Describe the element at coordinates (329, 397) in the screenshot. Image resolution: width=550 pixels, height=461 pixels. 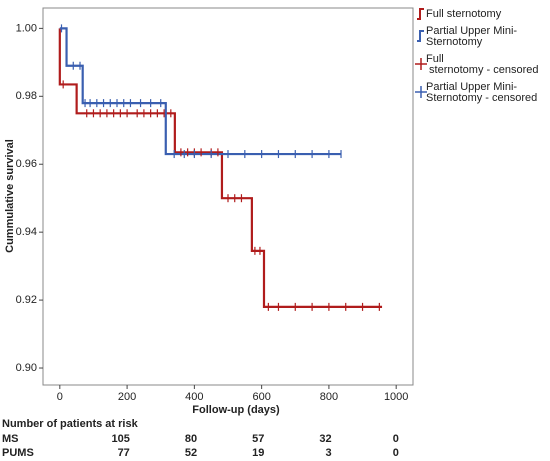
I see `x-tick-label: 800` at that location.